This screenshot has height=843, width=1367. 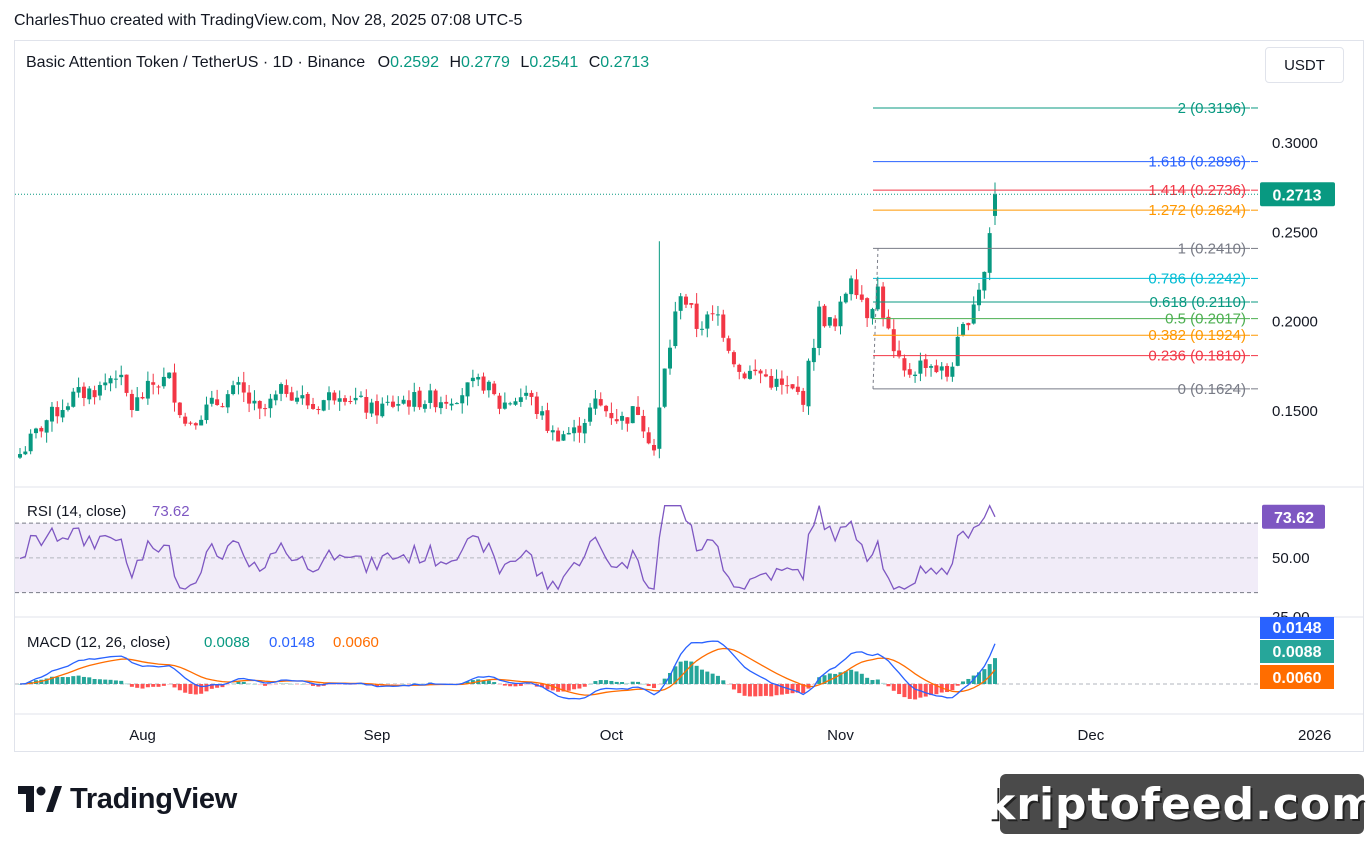 What do you see at coordinates (1297, 194) in the screenshot?
I see `last-price-badge` at bounding box center [1297, 194].